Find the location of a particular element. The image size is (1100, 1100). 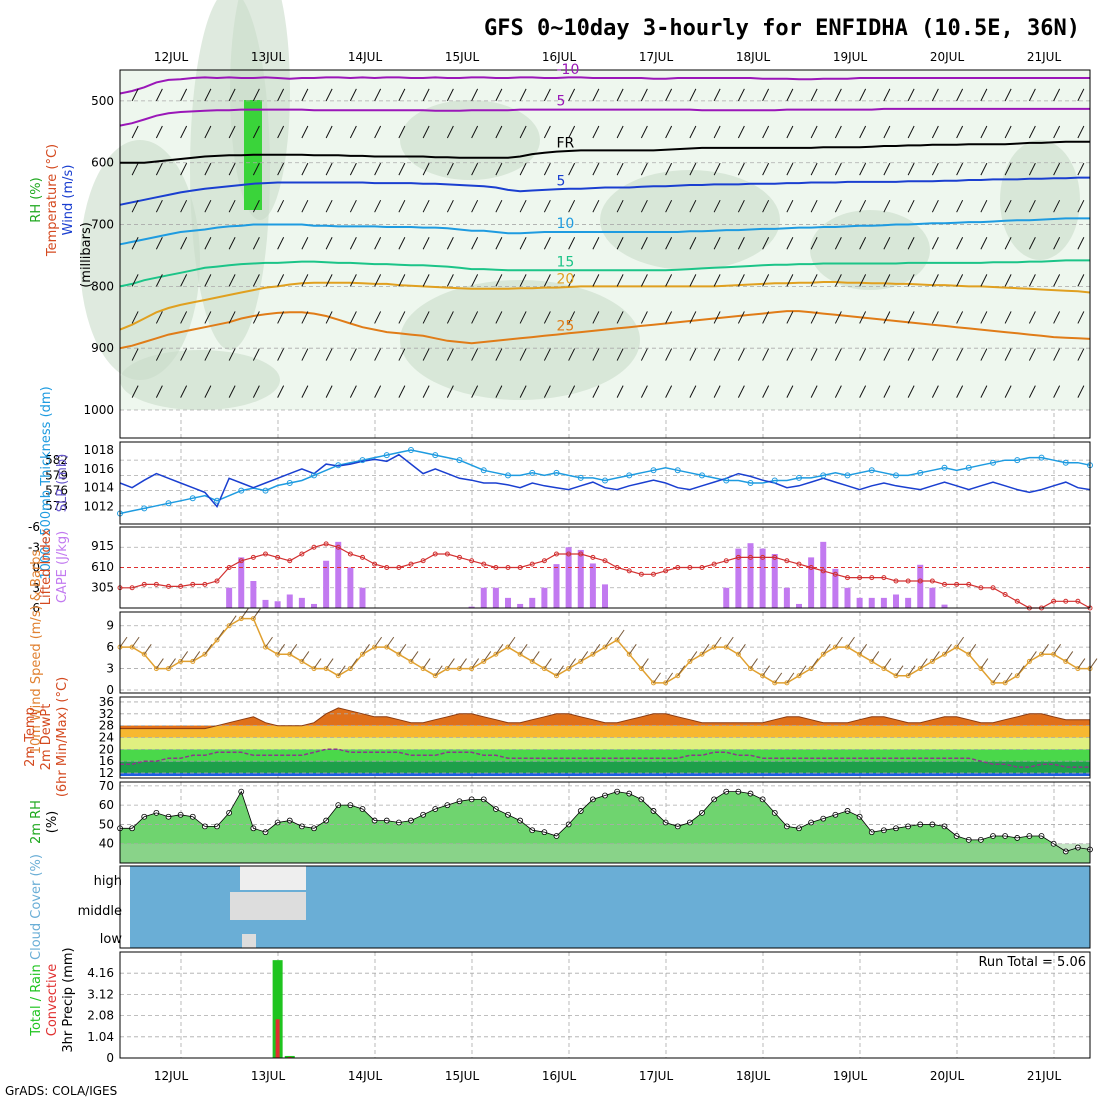

rh-shading-blob is located at coordinates (690, 220).